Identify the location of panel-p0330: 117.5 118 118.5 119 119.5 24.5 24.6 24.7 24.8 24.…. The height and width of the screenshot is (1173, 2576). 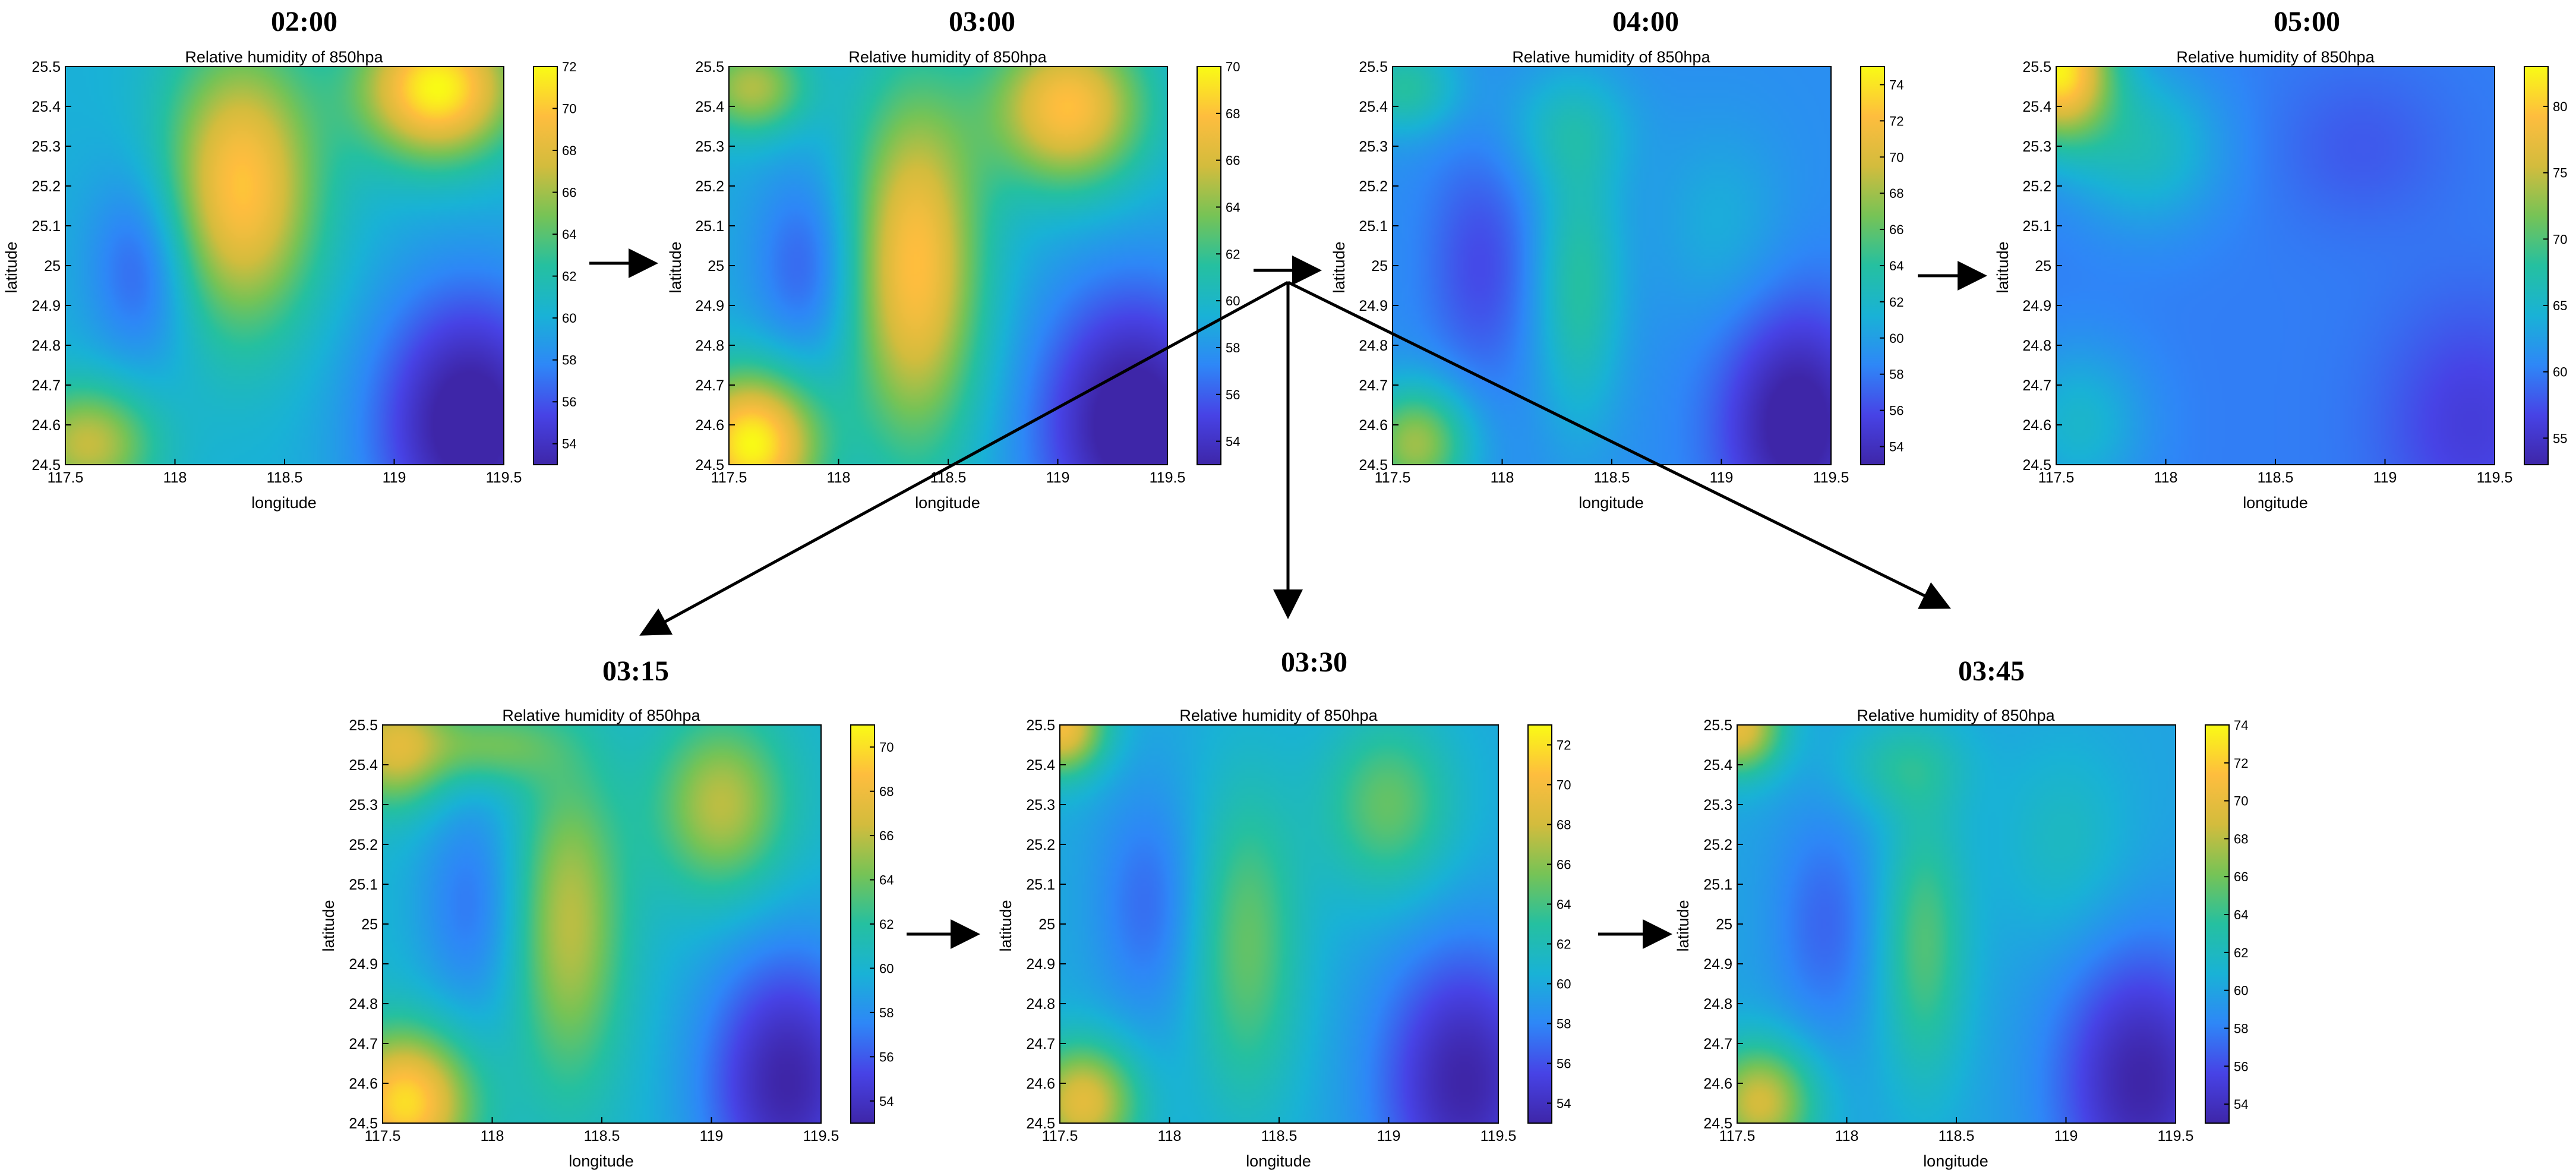
(1298, 931).